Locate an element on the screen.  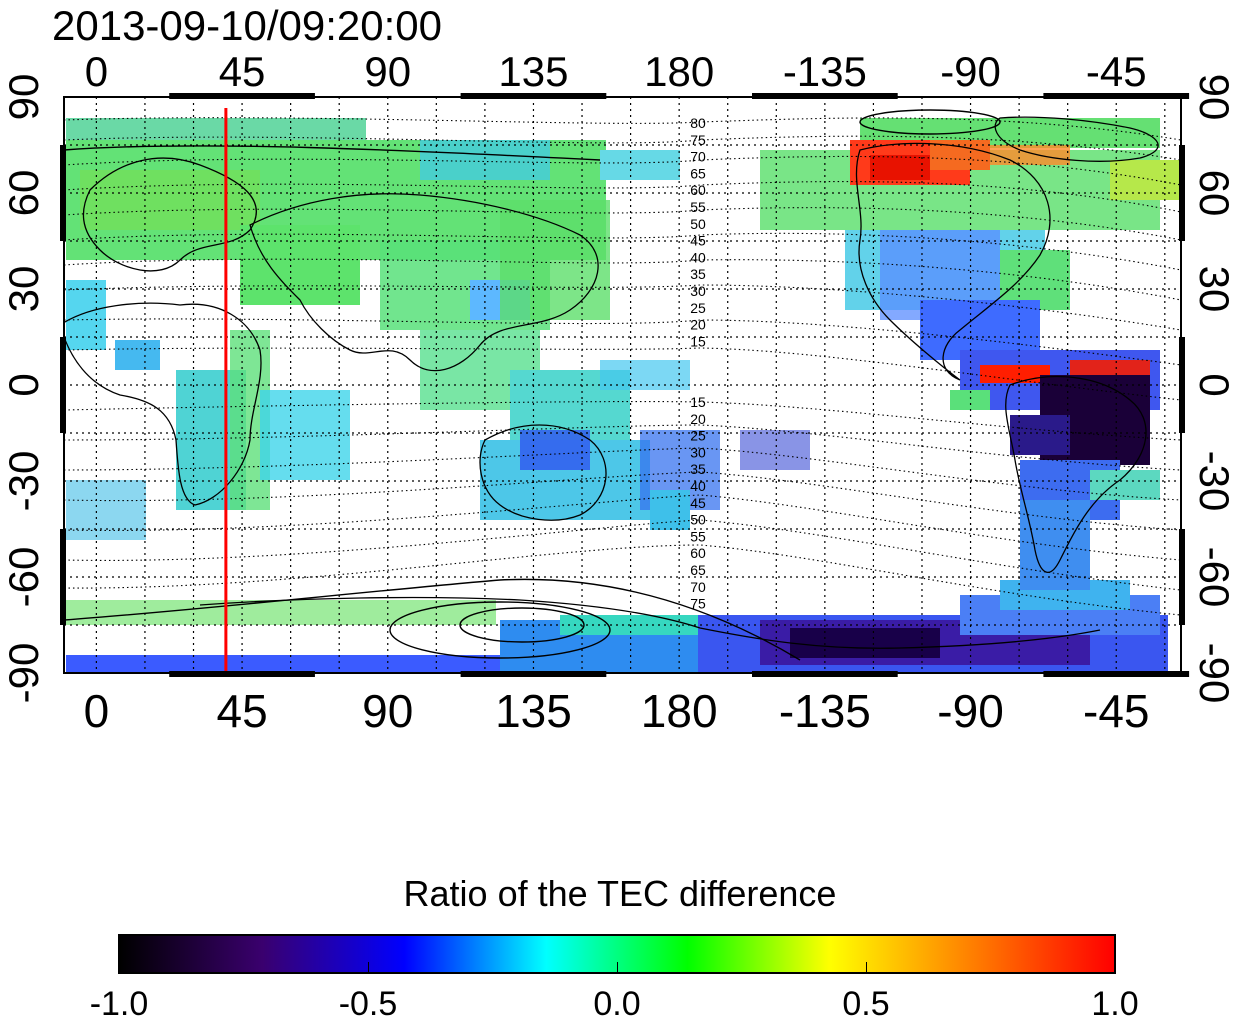
left-lat-tick-label: 30 is located at coordinates (23, 289).